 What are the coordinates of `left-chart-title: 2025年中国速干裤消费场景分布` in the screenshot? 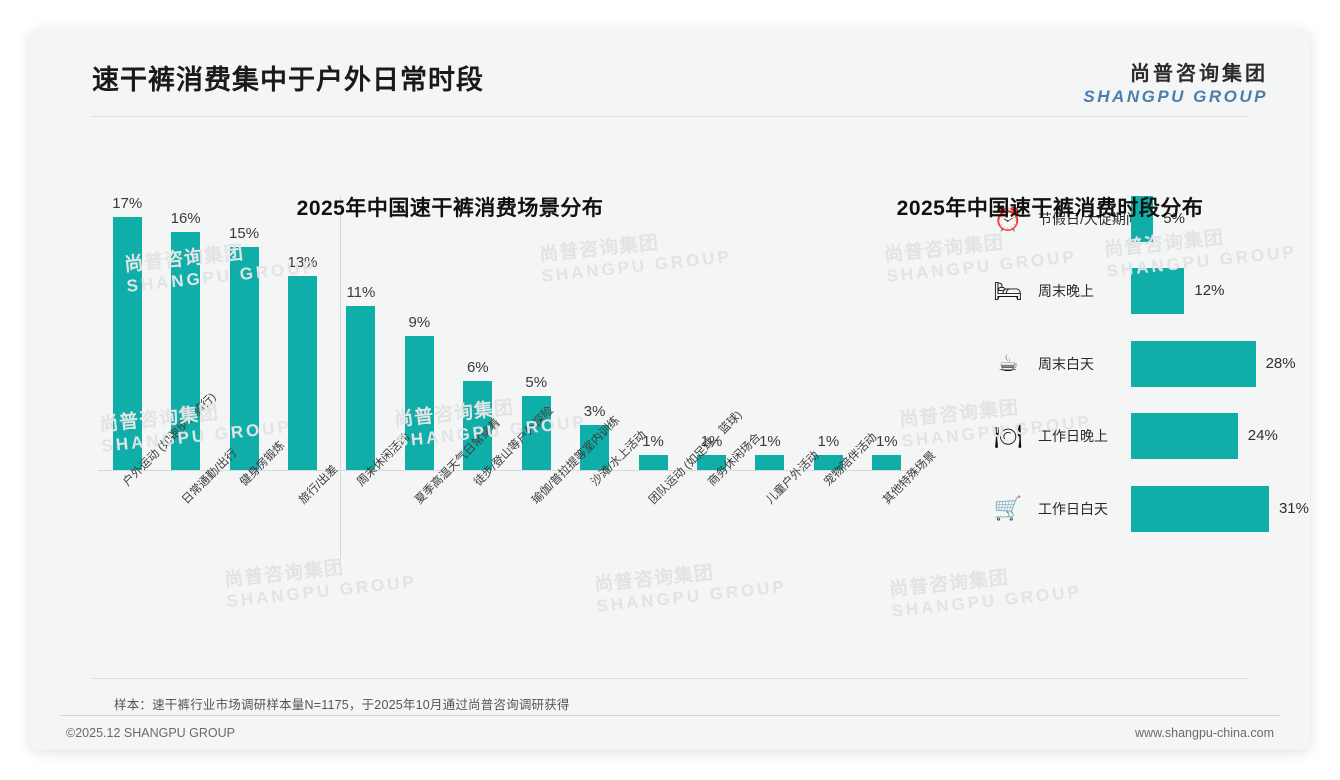 It's located at (450, 208).